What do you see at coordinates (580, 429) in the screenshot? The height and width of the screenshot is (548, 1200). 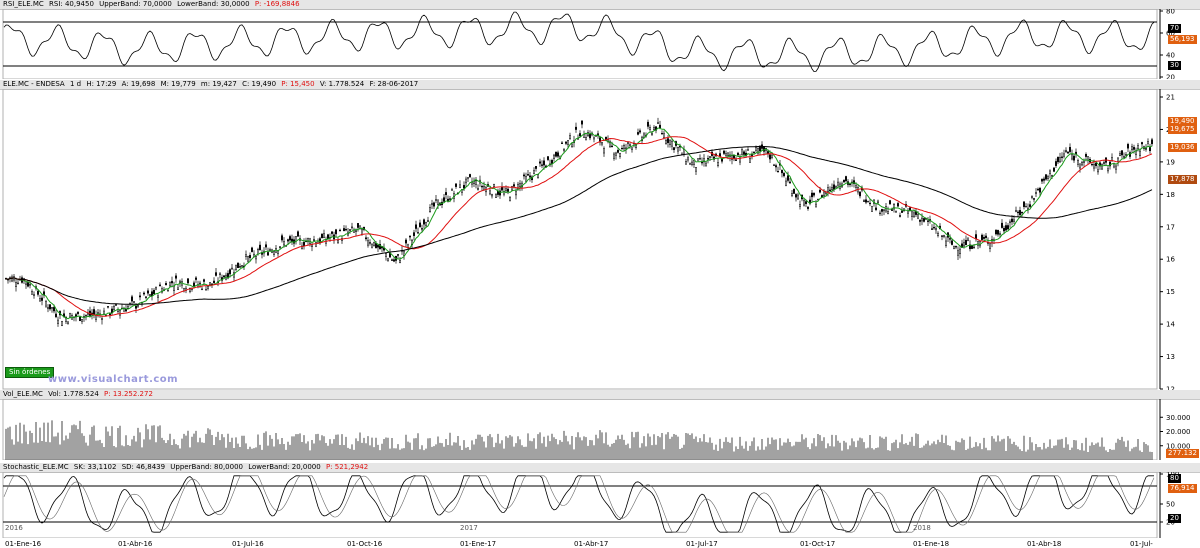 I see `vol-frame` at bounding box center [580, 429].